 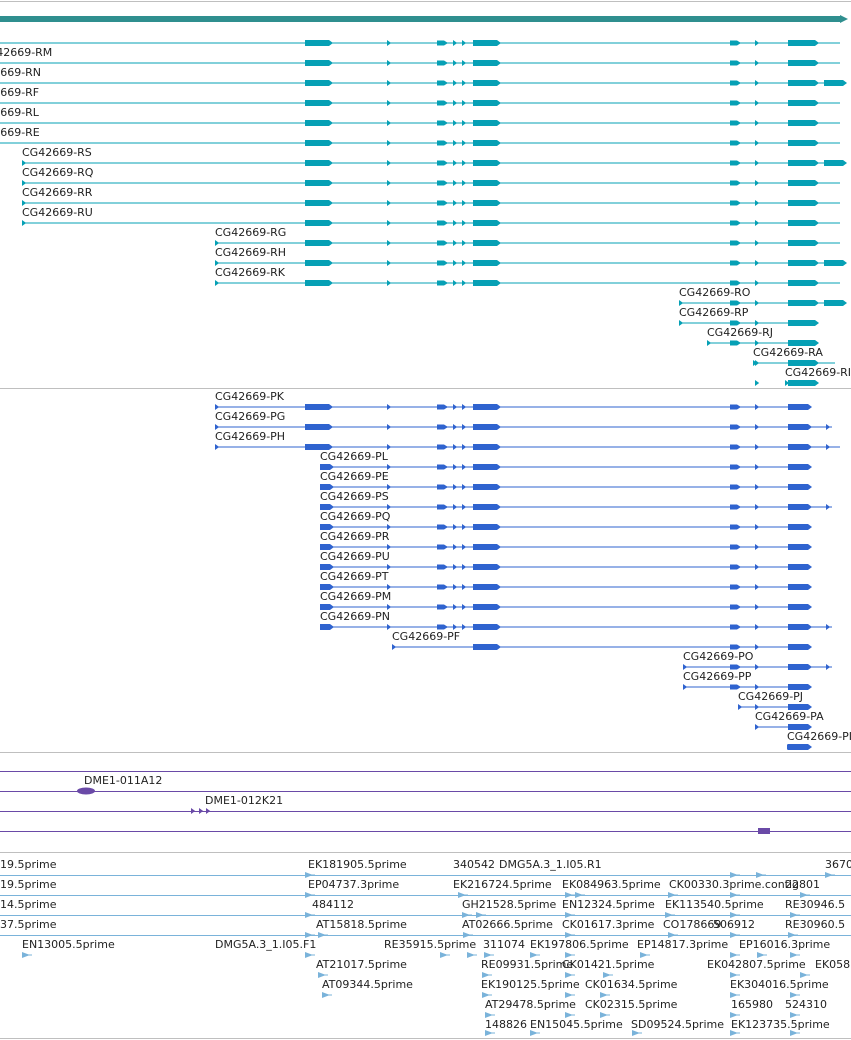 What do you see at coordinates (608, 904) in the screenshot?
I see `est-label: EN12324.5prime` at bounding box center [608, 904].